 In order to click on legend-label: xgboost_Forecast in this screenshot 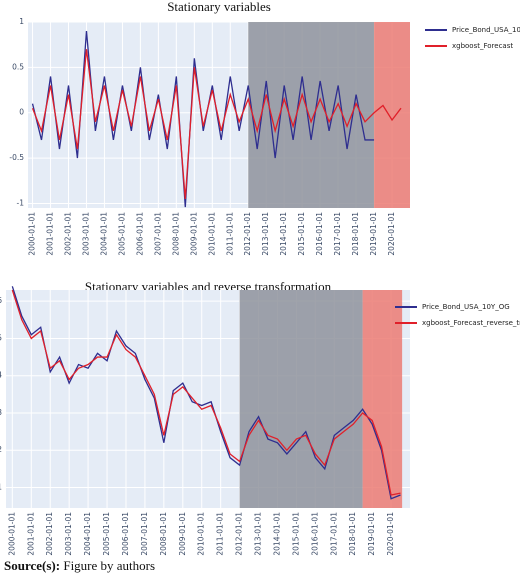, I will do `click(482, 46)`.